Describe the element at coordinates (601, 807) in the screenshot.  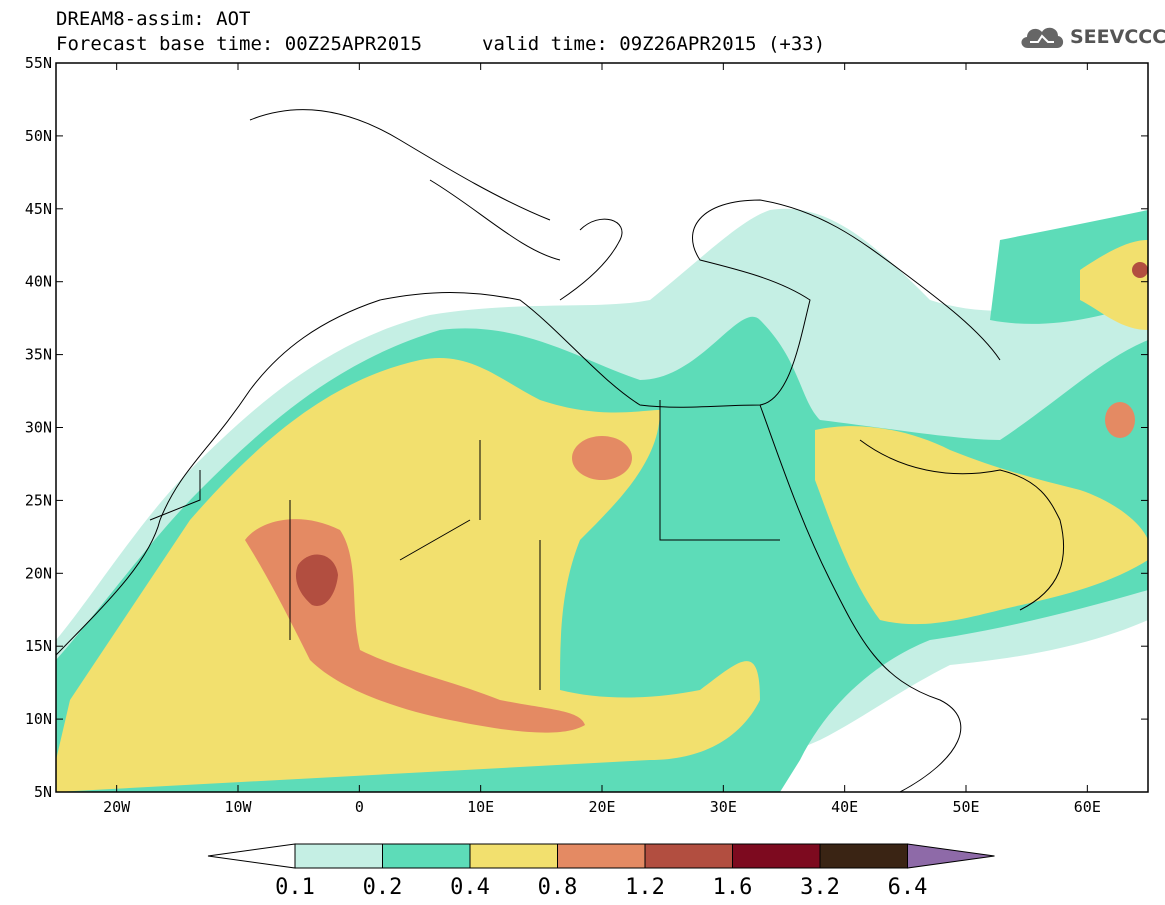
I see `lon-tick-label: 20E` at that location.